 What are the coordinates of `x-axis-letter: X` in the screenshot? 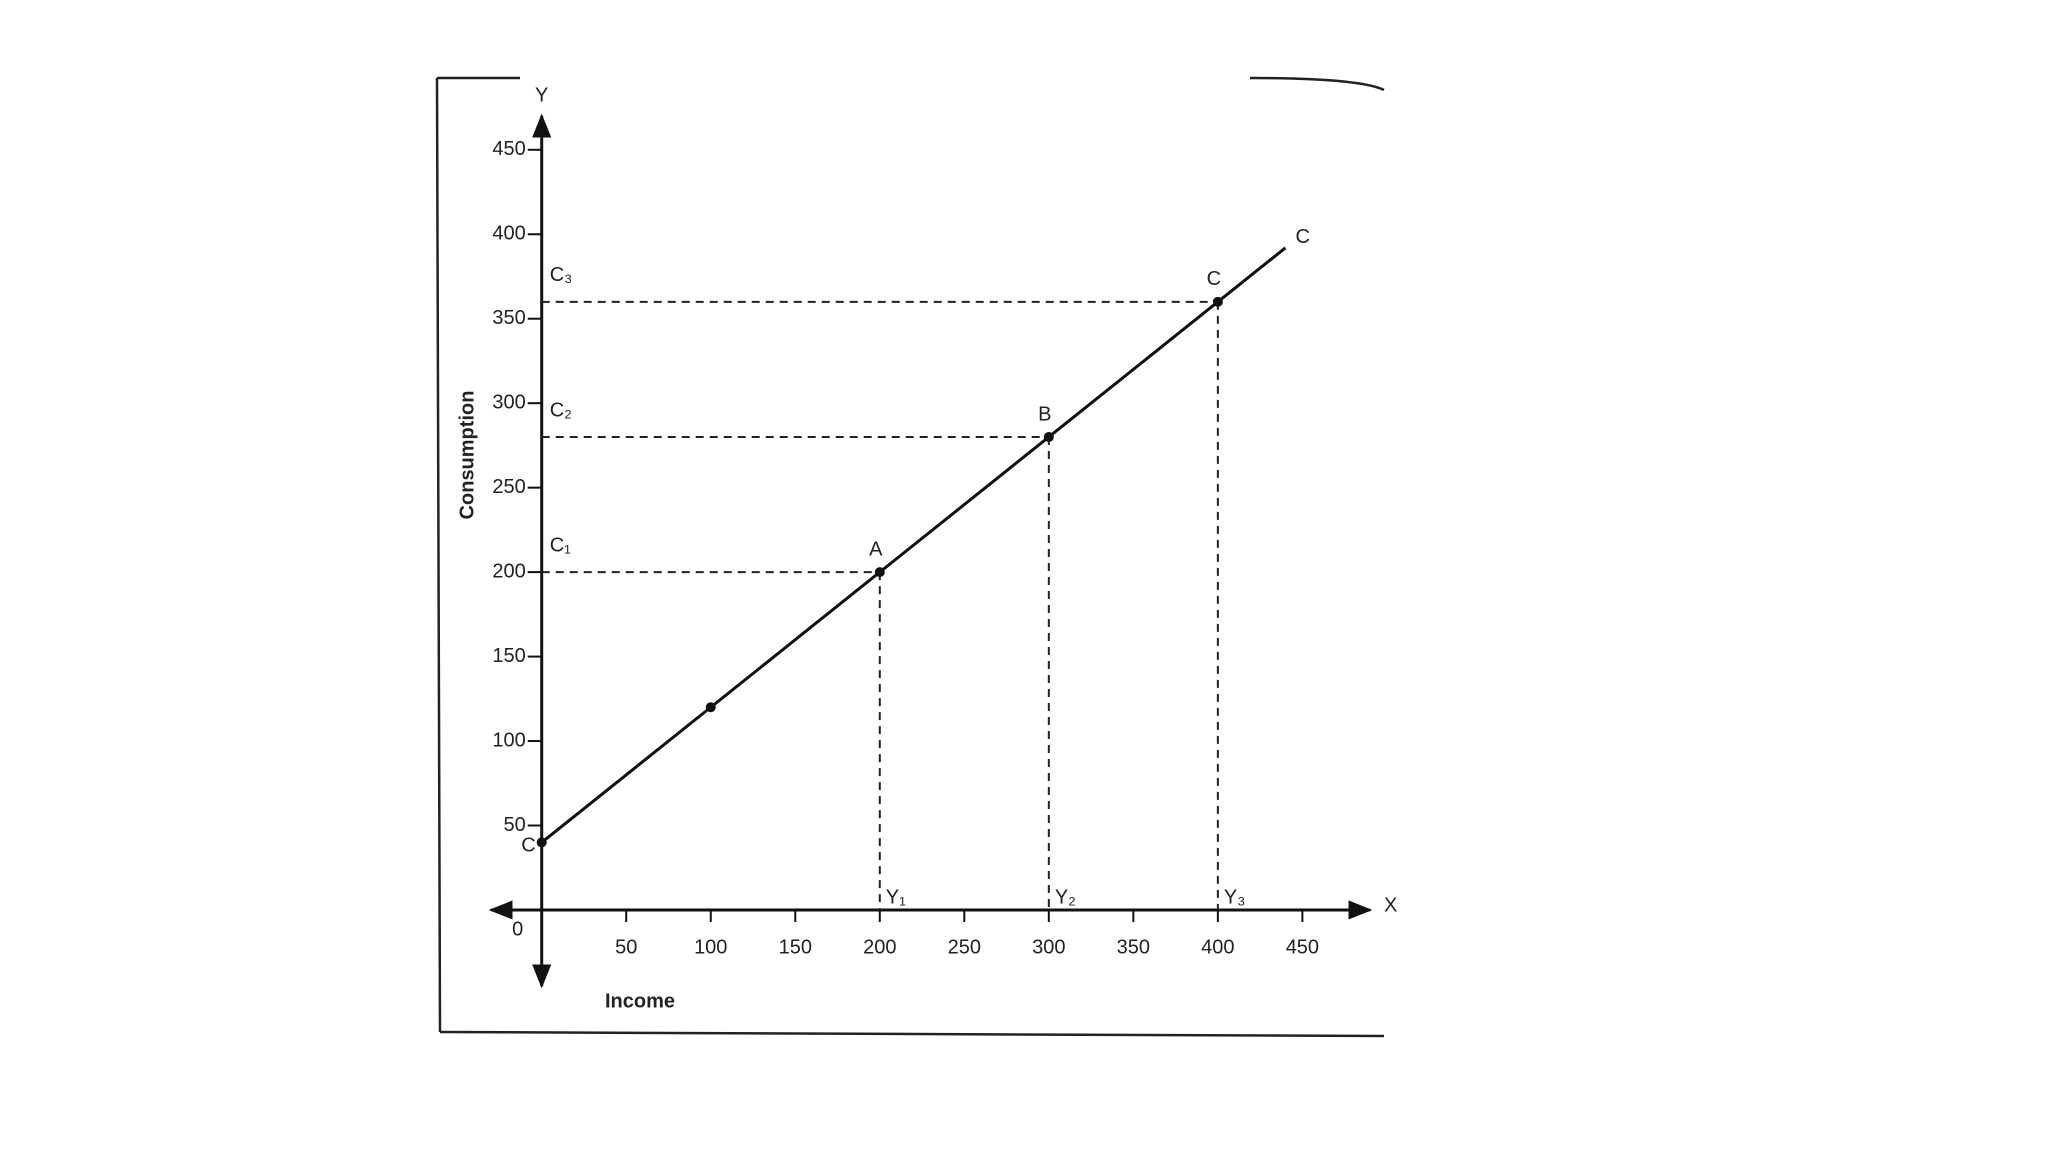 It's located at (1390, 905).